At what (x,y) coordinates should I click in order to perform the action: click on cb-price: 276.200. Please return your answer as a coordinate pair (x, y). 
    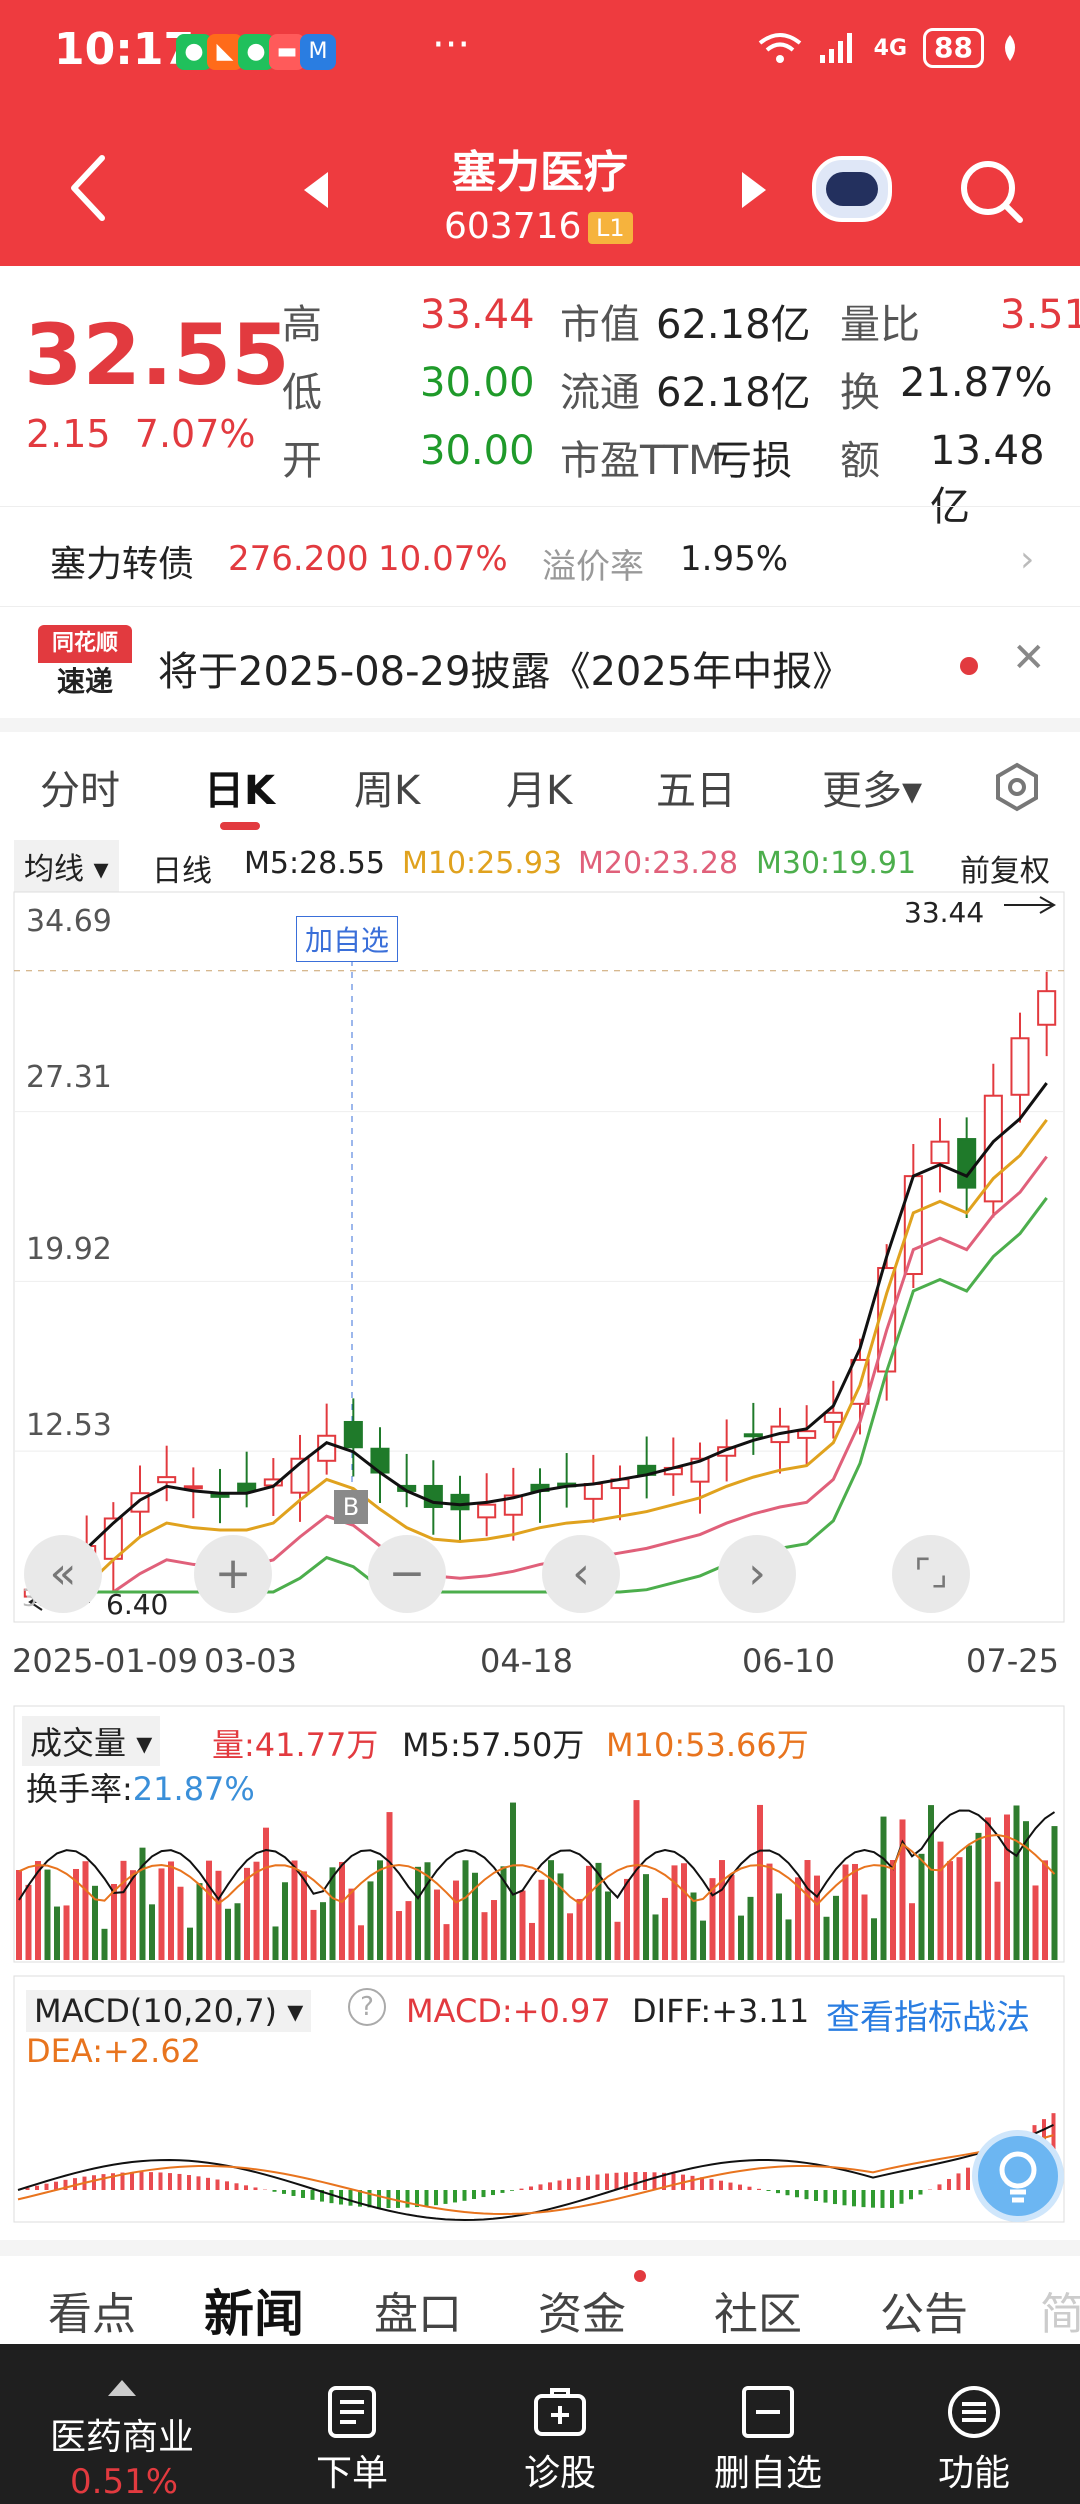
    Looking at the image, I should click on (298, 559).